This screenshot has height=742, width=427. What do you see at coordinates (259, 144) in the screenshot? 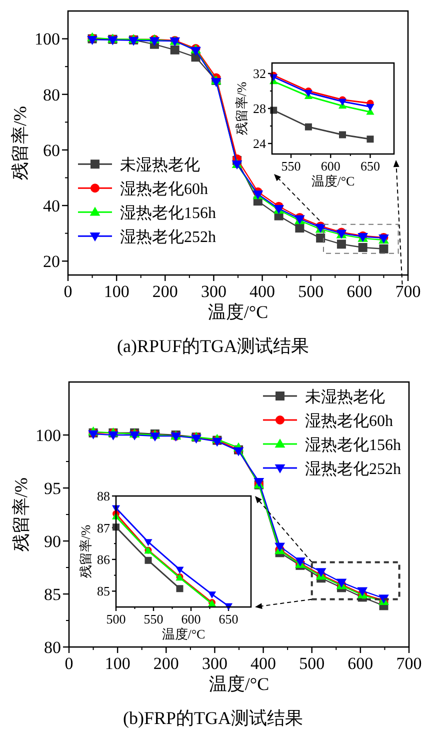
I see `y-tick-label: 24` at bounding box center [259, 144].